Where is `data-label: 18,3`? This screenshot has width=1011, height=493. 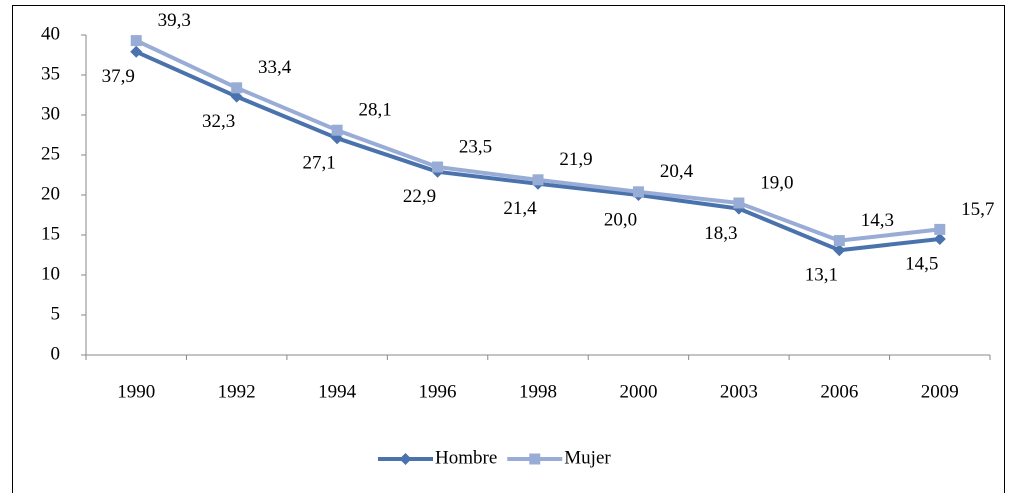
data-label: 18,3 is located at coordinates (720, 233).